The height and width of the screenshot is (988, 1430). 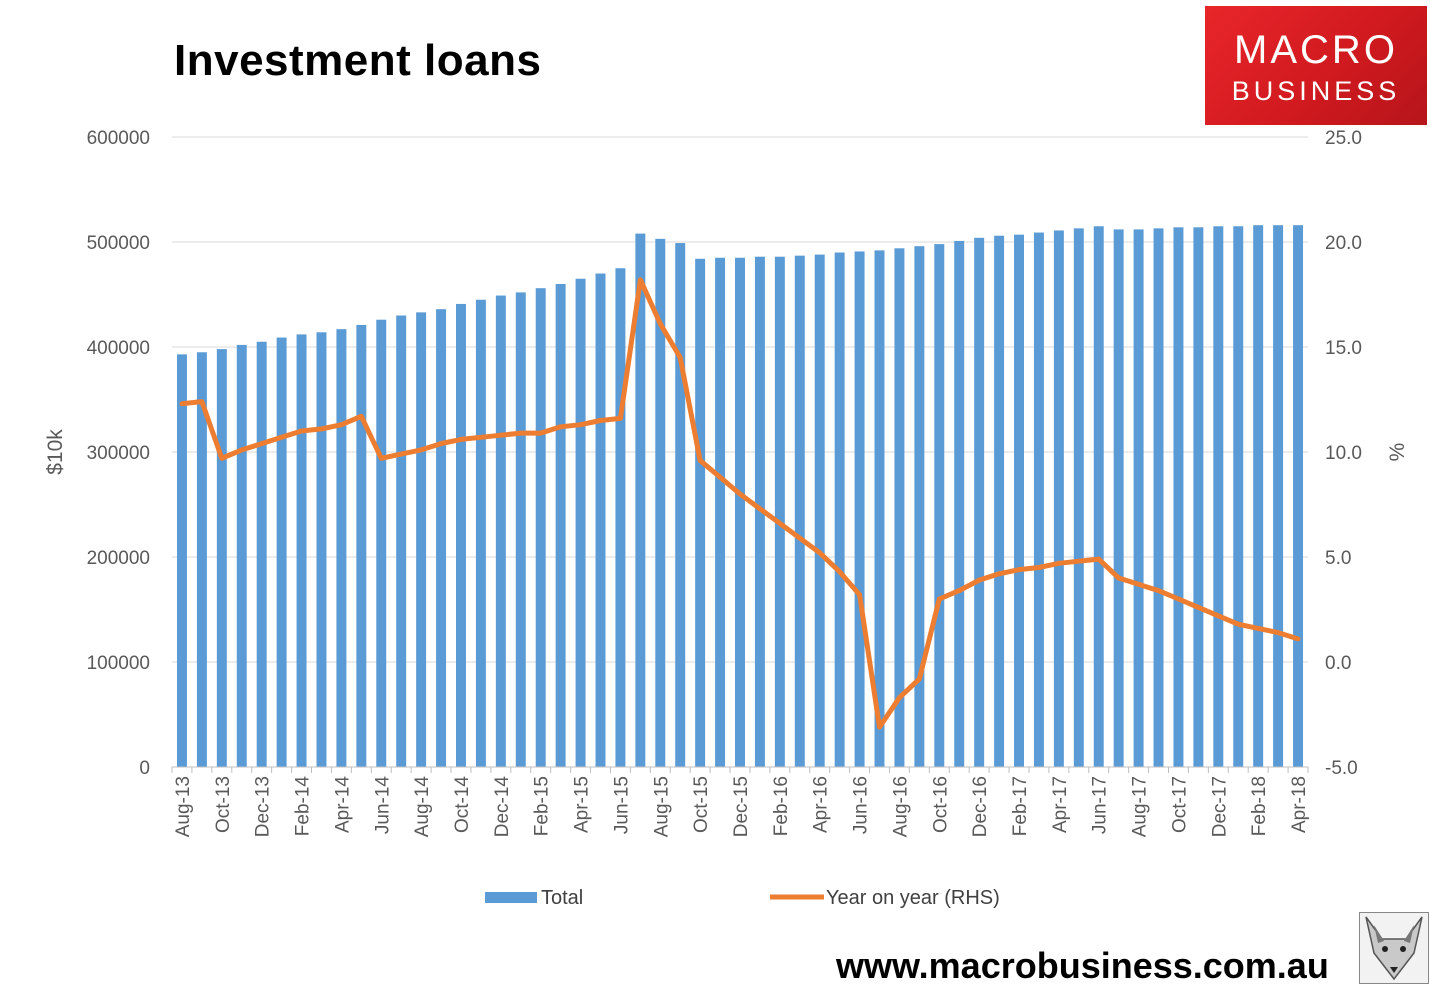 I want to click on x-tick-label: Feb-14, so click(x=303, y=806).